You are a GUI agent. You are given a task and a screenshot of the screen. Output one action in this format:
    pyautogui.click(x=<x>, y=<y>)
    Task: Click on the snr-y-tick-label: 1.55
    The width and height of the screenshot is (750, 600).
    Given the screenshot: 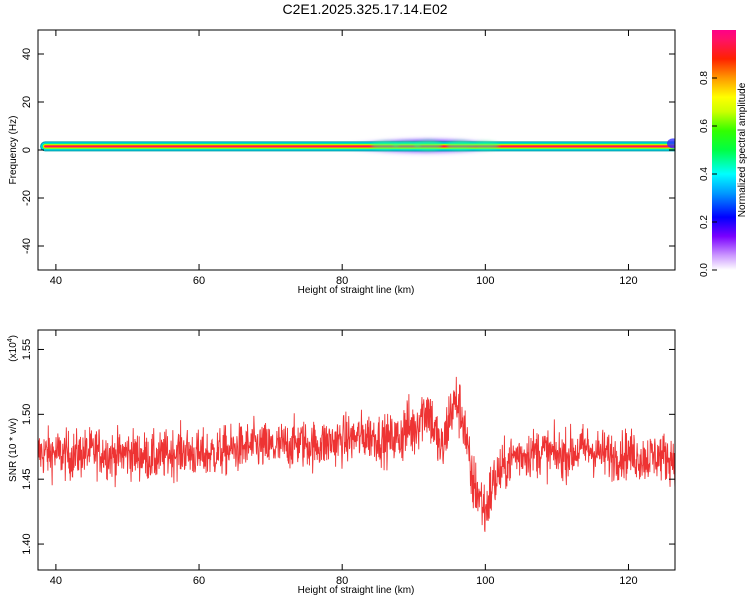 What is the action you would take?
    pyautogui.click(x=27, y=349)
    